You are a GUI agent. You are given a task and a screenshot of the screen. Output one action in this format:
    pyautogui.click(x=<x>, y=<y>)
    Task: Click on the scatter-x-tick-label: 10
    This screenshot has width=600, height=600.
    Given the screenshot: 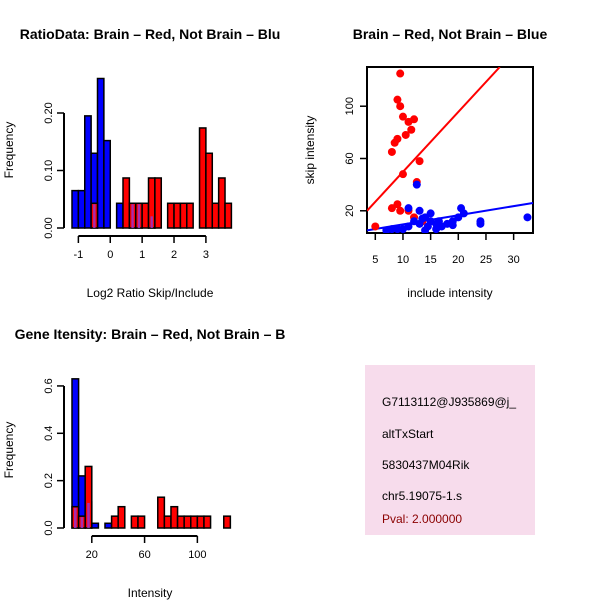 What is the action you would take?
    pyautogui.click(x=403, y=260)
    